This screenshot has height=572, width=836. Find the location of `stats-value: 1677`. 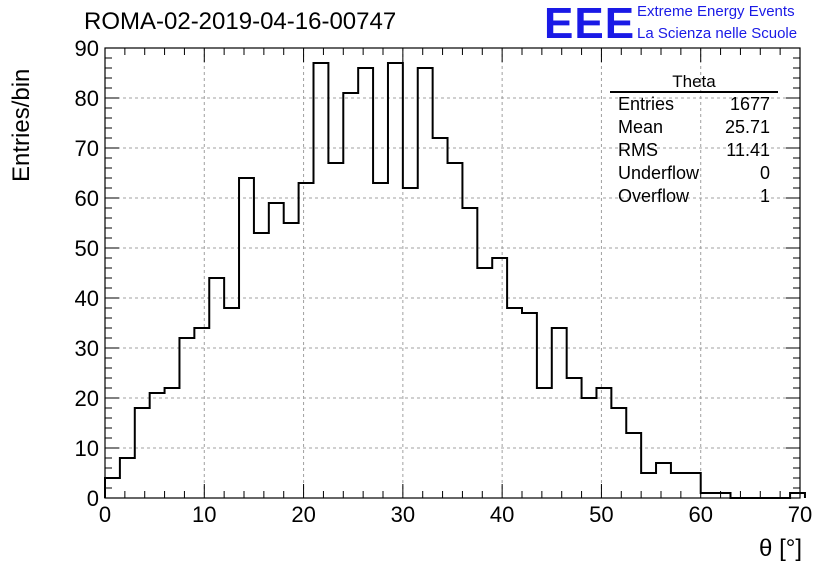

stats-value: 1677 is located at coordinates (749, 104).